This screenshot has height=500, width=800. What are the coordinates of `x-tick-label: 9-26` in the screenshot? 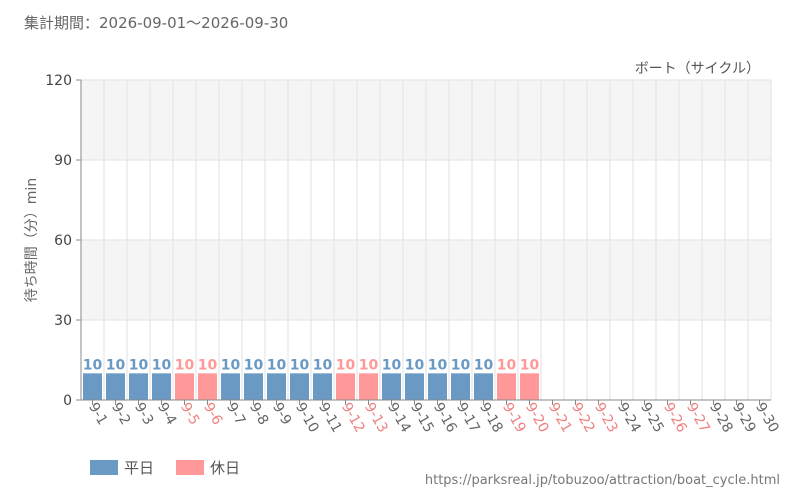 It's located at (675, 418).